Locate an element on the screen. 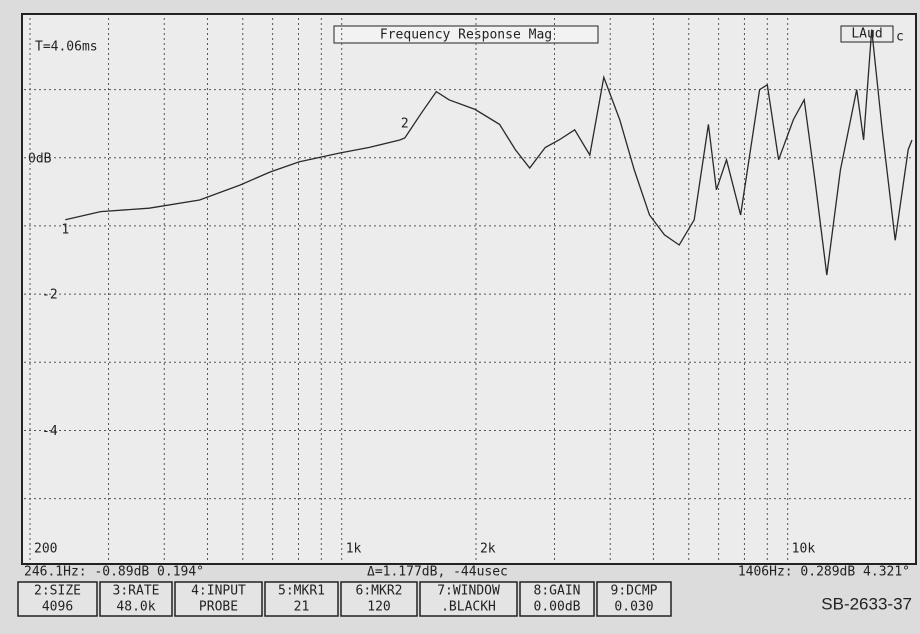  corner-label: LAud is located at coordinates (866, 34).